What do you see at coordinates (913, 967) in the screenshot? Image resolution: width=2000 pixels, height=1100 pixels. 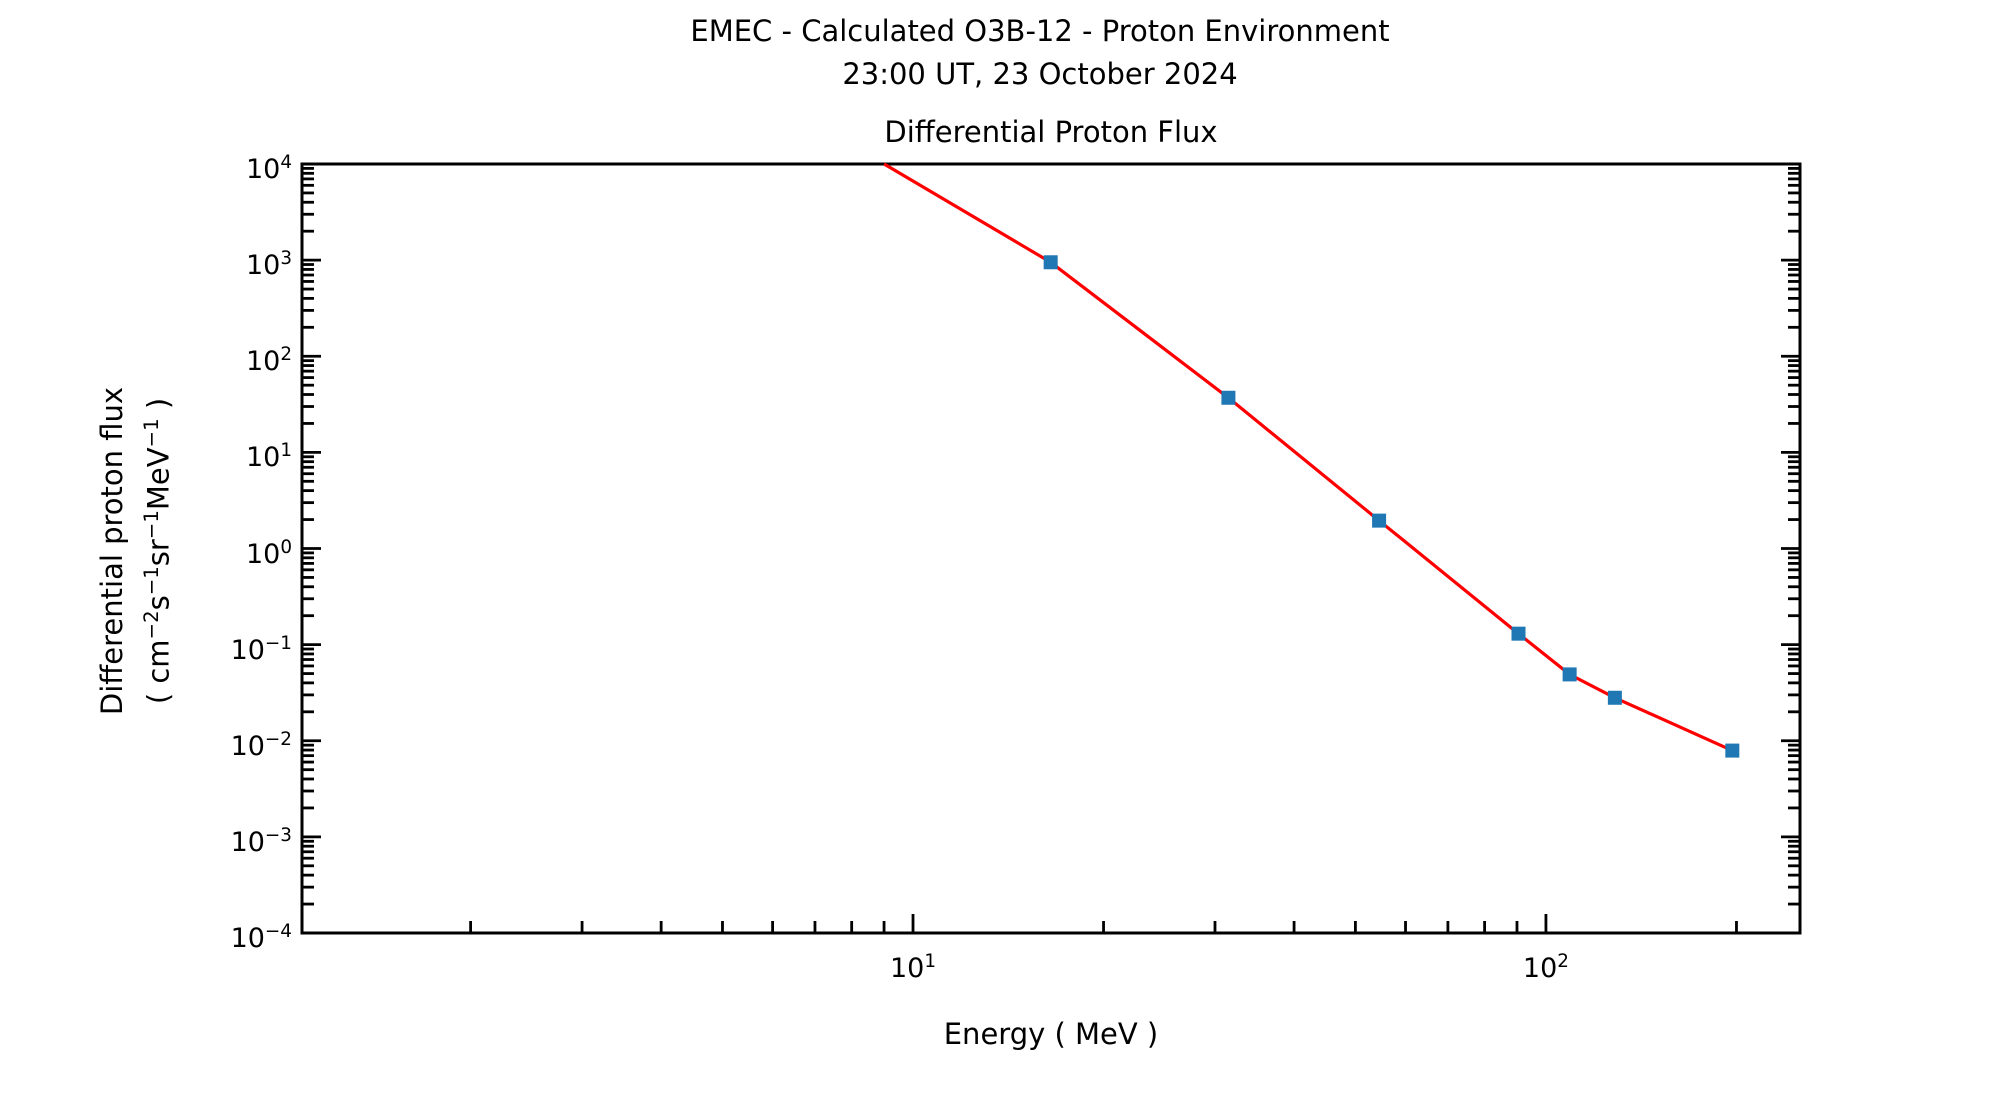 I see `x-tick-label: 101` at bounding box center [913, 967].